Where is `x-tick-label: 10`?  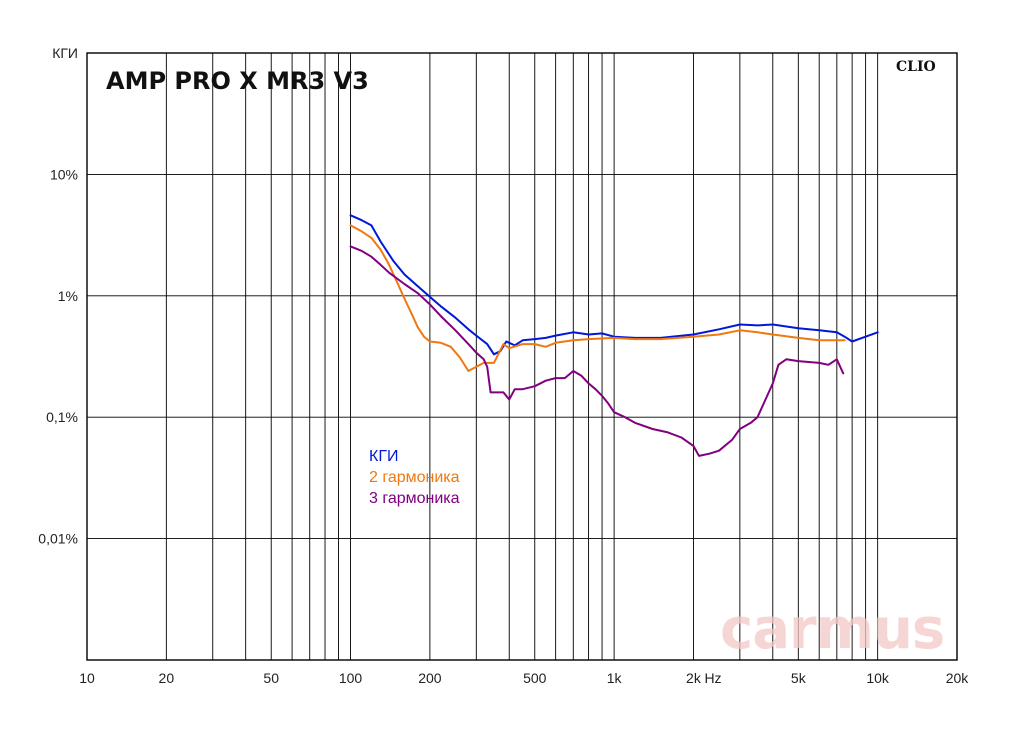
x-tick-label: 10 is located at coordinates (87, 678).